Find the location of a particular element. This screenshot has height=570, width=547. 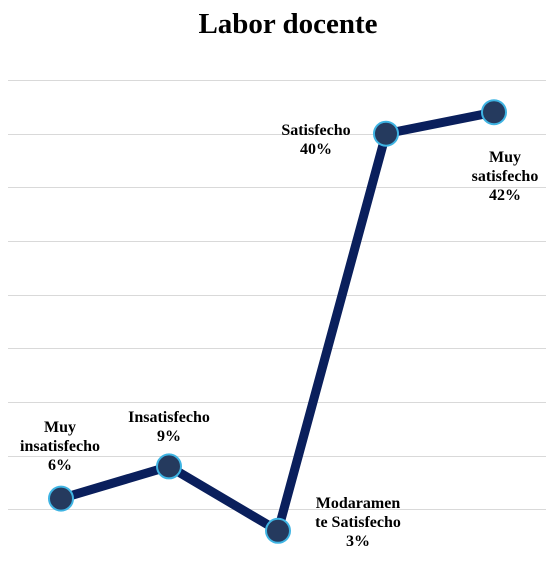

data-label-line: 42% is located at coordinates (505, 195).